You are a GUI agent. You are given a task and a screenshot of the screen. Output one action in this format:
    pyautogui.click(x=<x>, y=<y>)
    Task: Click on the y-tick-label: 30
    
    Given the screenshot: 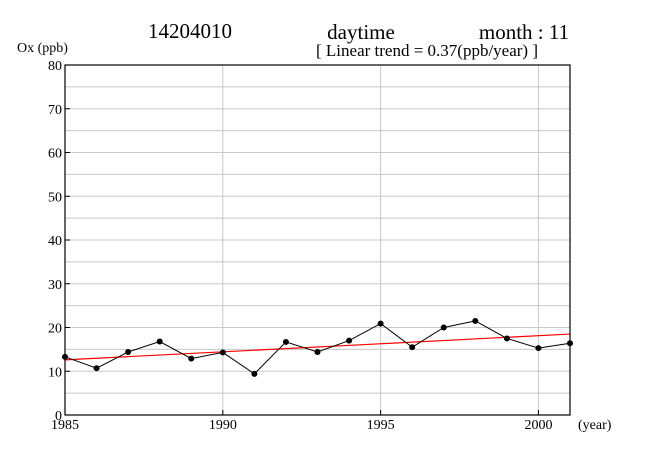 What is the action you would take?
    pyautogui.click(x=55, y=285)
    